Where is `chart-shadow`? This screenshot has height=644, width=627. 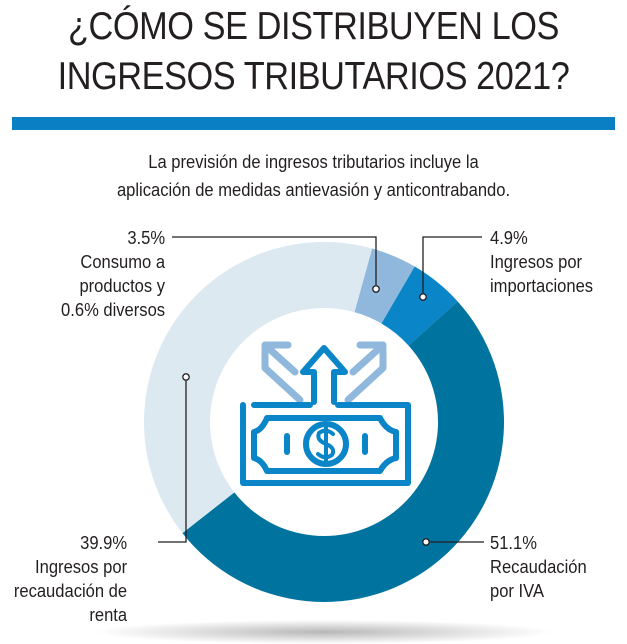
chart-shadow is located at coordinates (324, 632).